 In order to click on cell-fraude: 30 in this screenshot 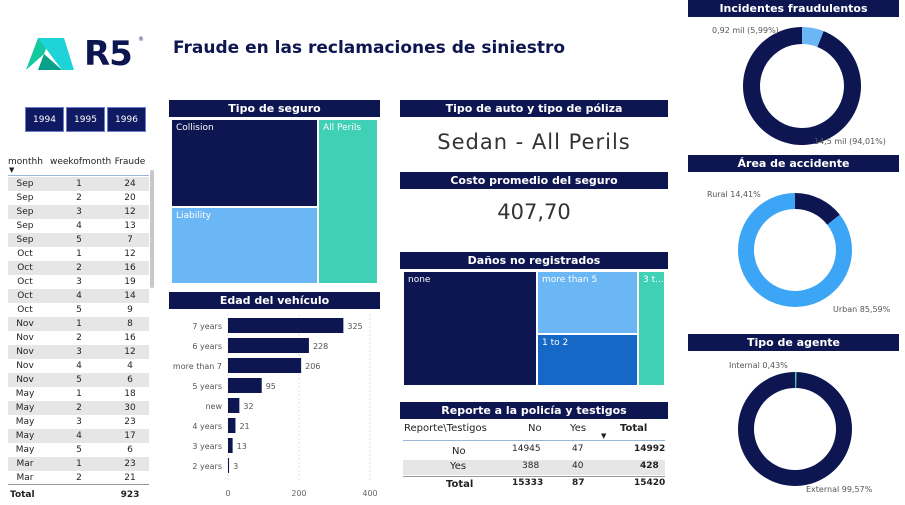, I will do `click(130, 408)`.